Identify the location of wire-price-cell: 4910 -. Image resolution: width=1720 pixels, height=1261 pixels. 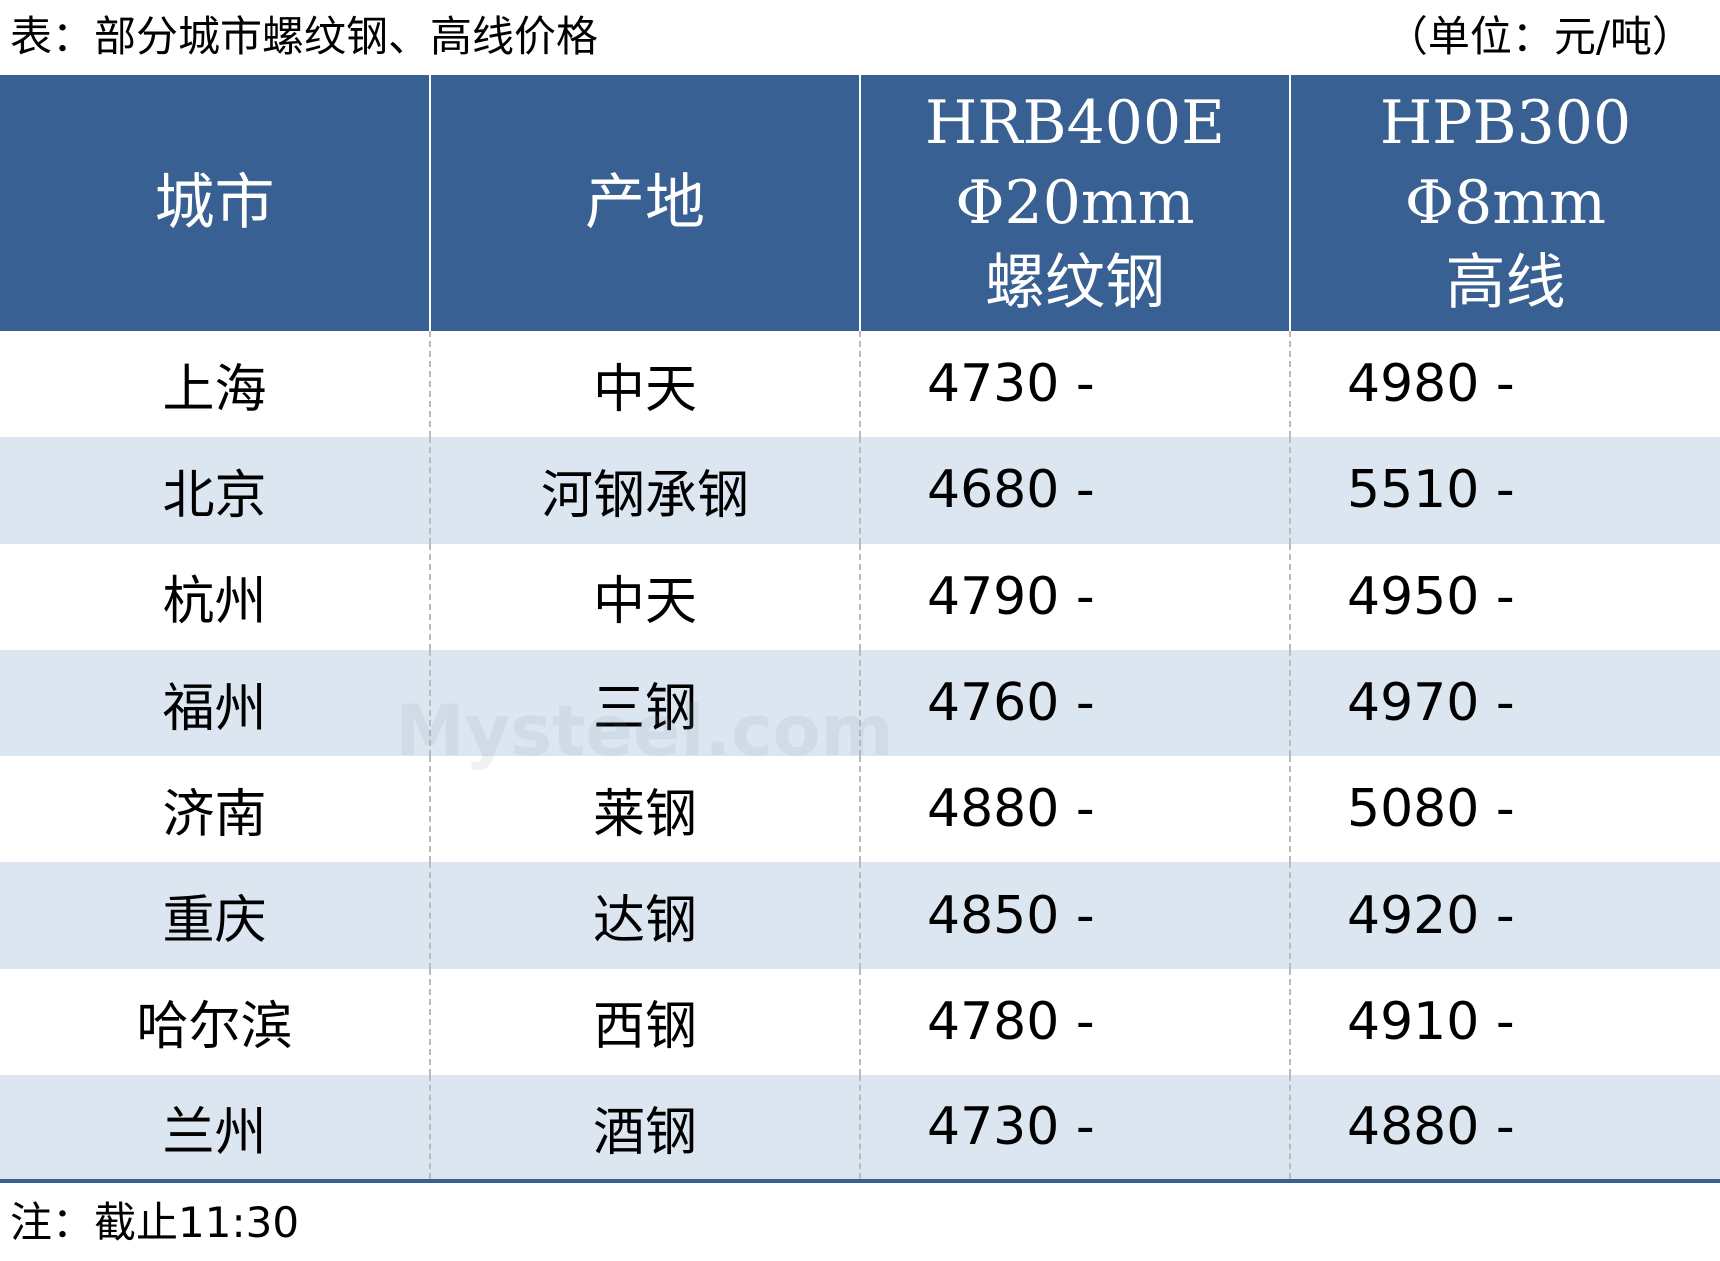
(1504, 1022).